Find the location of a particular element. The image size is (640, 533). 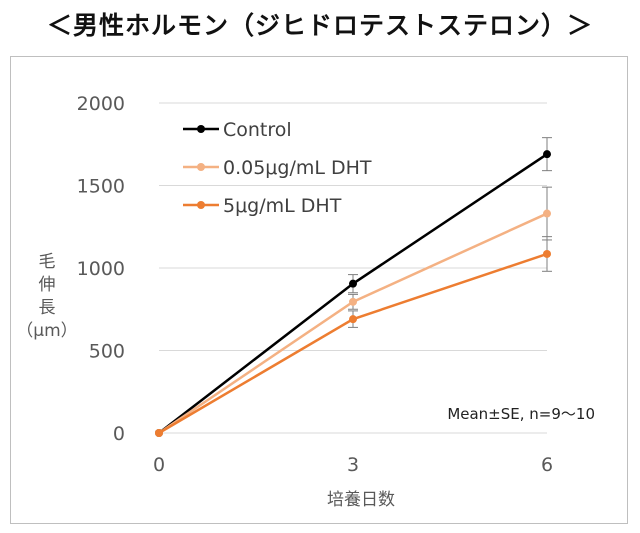

x-tick-label: 3 is located at coordinates (353, 465).